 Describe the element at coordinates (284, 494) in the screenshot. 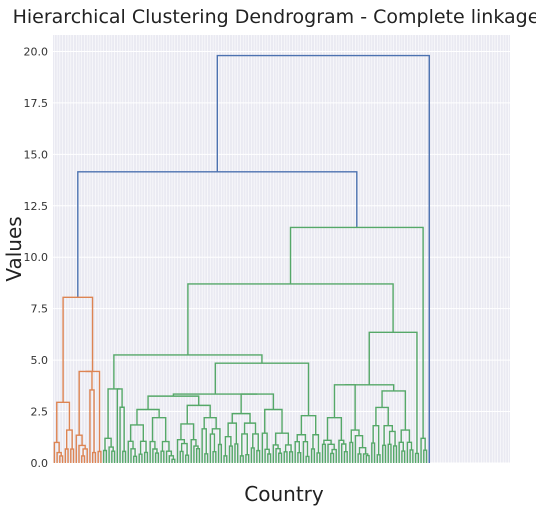

I see `x-axis-label: Country` at that location.